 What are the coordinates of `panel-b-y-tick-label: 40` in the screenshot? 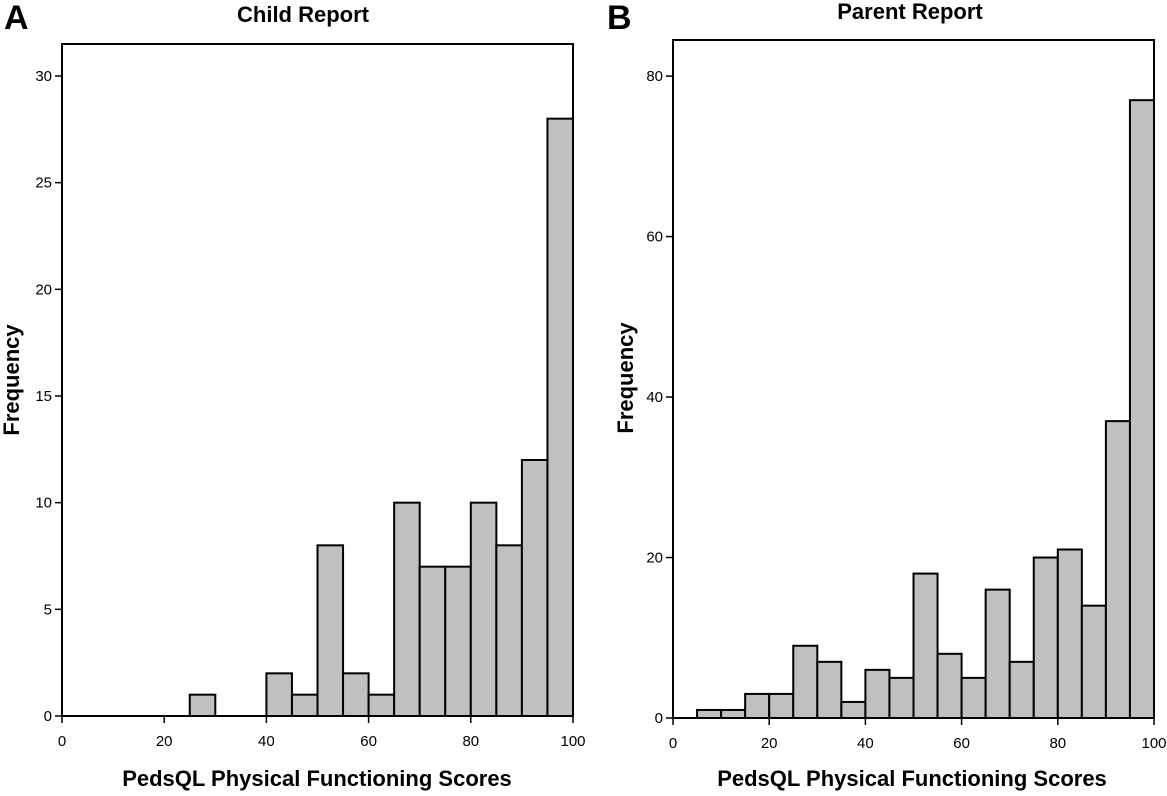 It's located at (654, 397).